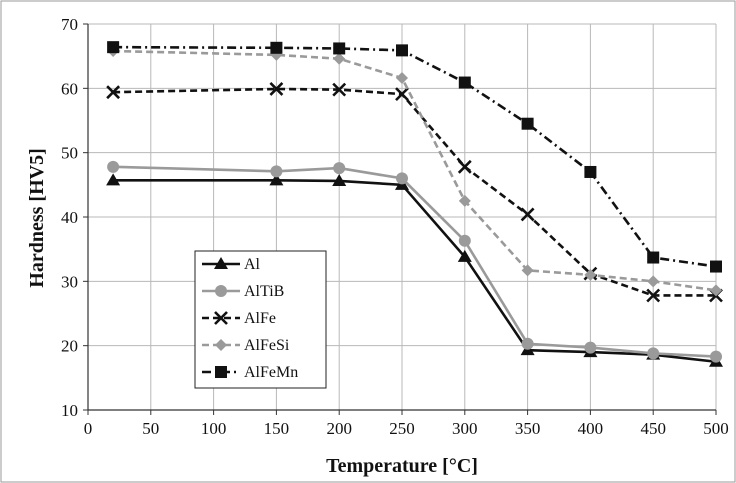  I want to click on x-tick-label-0: 0, so click(88, 428).